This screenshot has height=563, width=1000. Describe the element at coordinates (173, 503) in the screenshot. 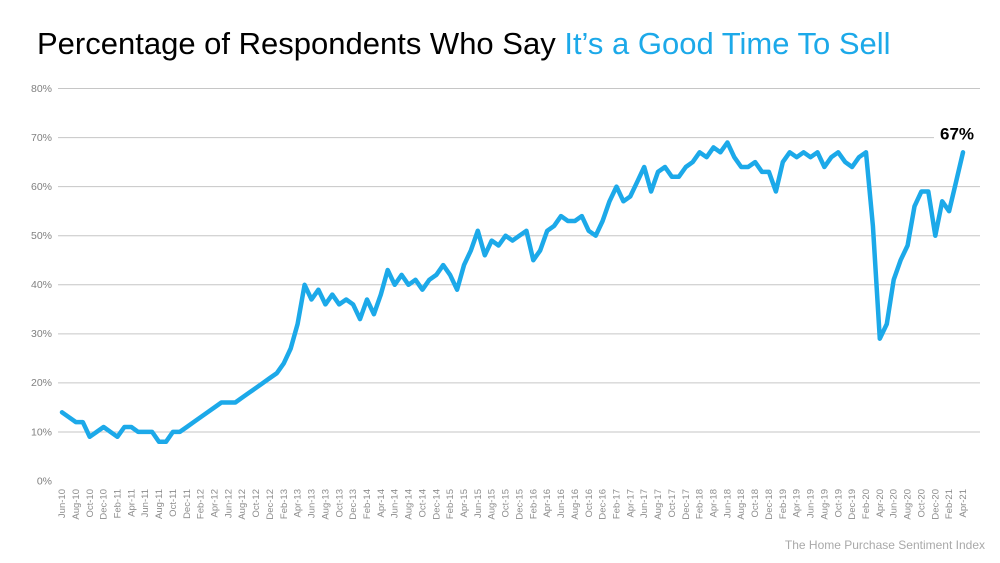

I see `x-tick-label: Oct-11` at that location.